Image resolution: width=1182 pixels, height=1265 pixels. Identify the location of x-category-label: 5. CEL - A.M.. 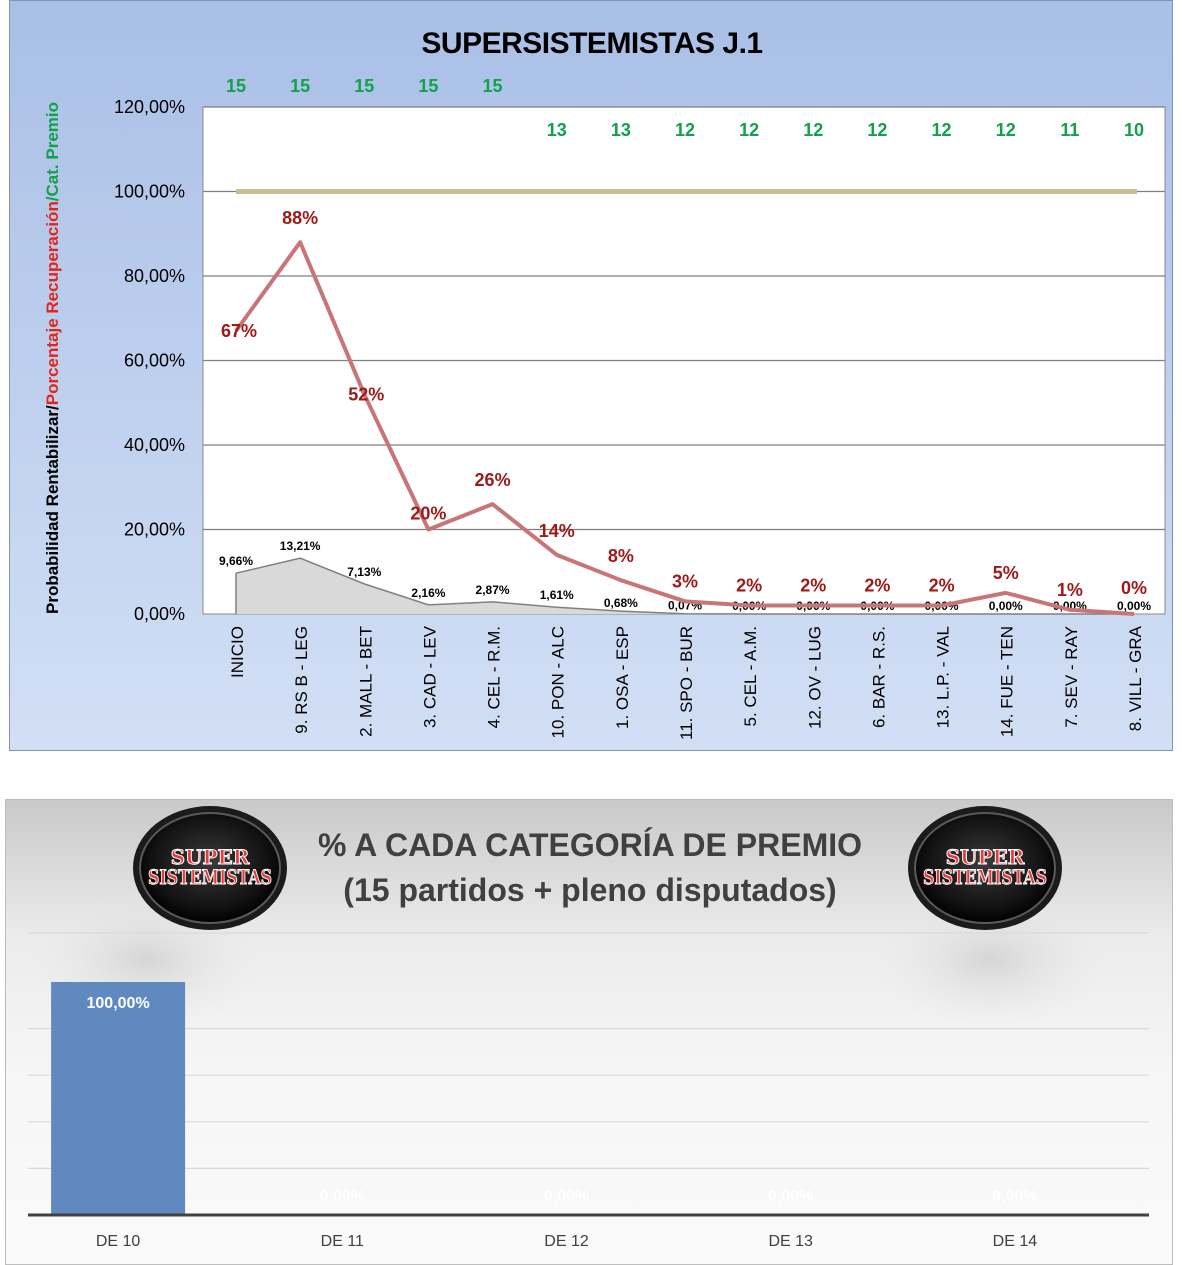
(750, 676).